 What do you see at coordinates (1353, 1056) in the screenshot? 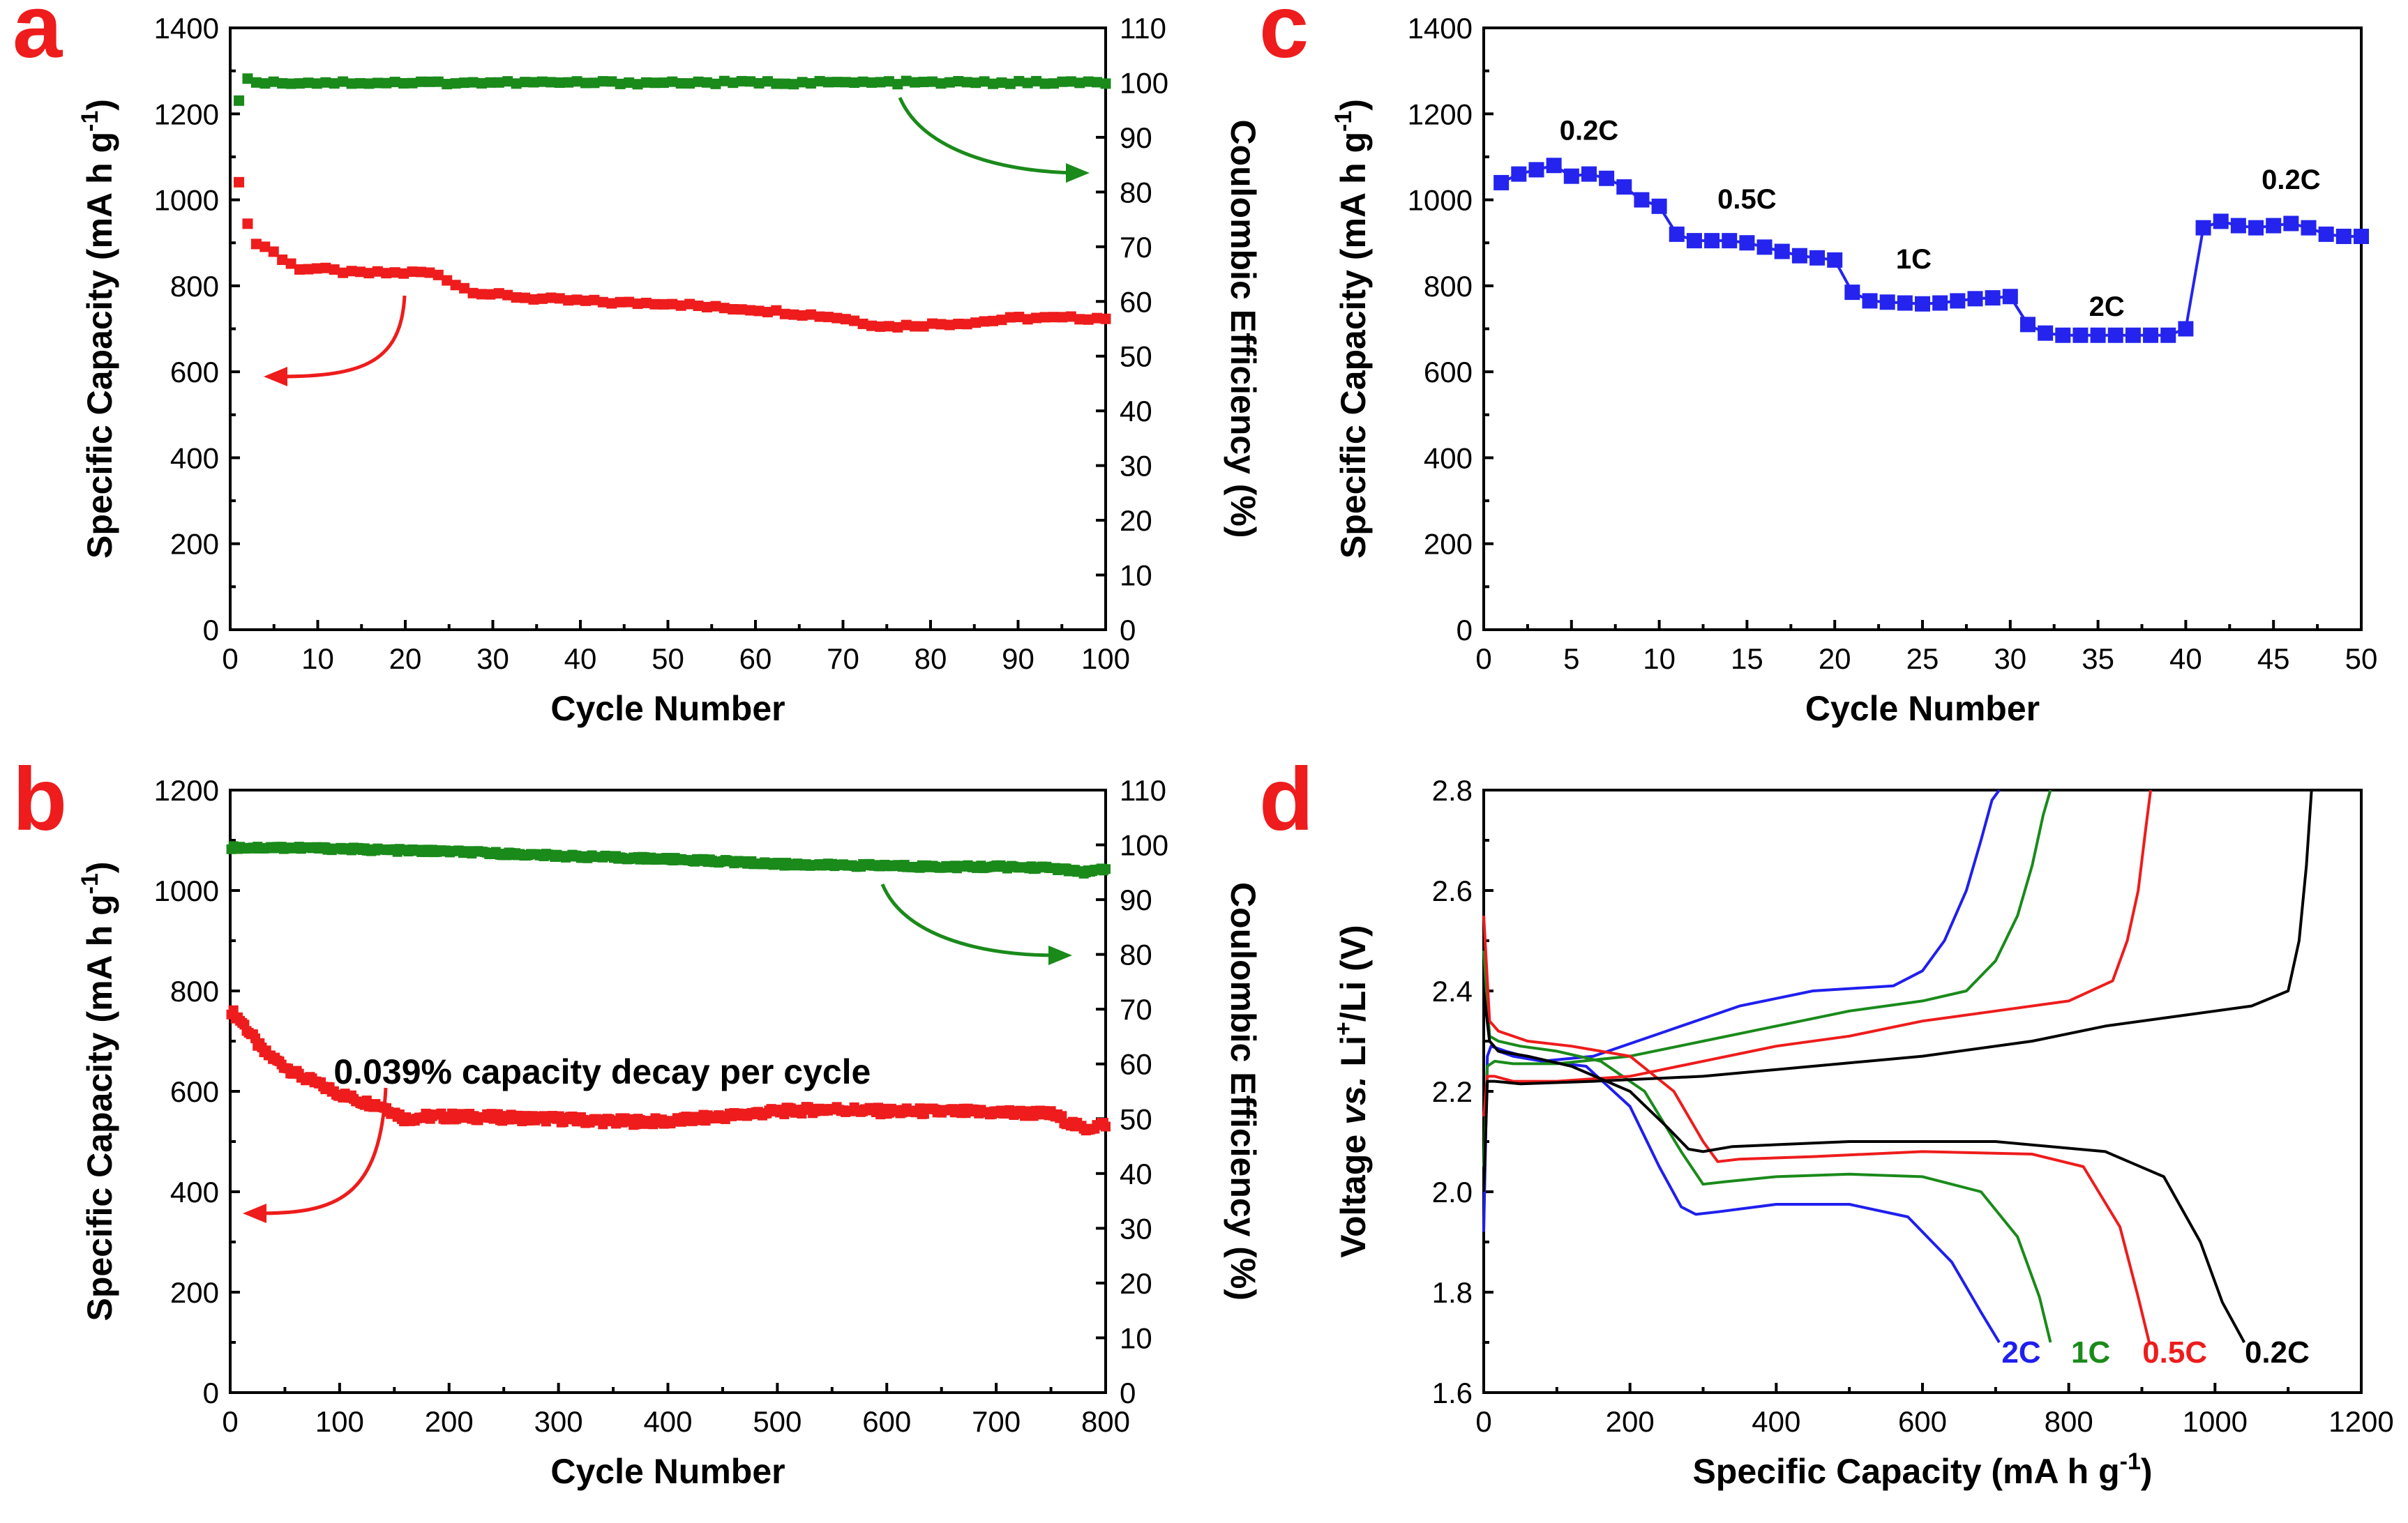
I see `y-axis-title-mid: Li` at bounding box center [1353, 1056].